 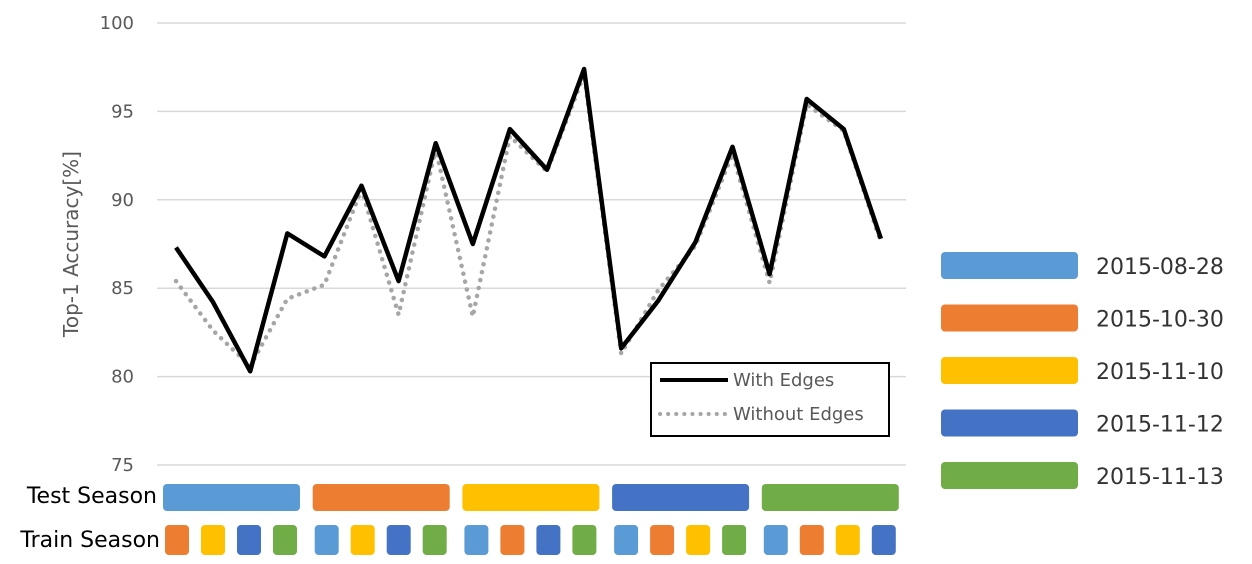 What do you see at coordinates (122, 288) in the screenshot?
I see `y-tick-label: 85` at bounding box center [122, 288].